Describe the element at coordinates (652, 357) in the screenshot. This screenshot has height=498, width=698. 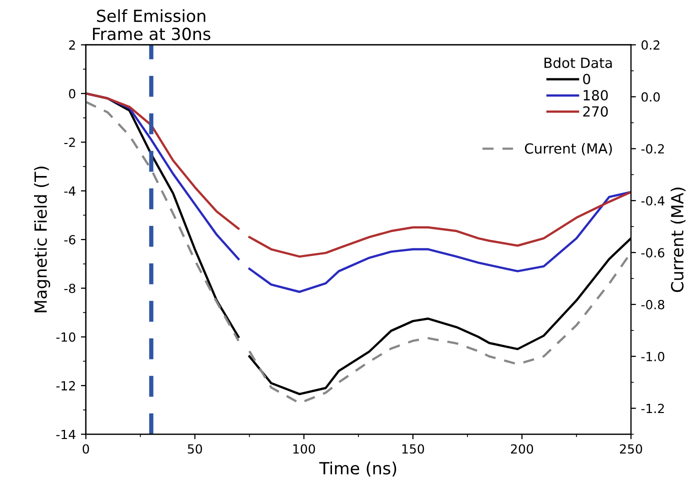
I see `y2-tick-label: -1.0` at that location.